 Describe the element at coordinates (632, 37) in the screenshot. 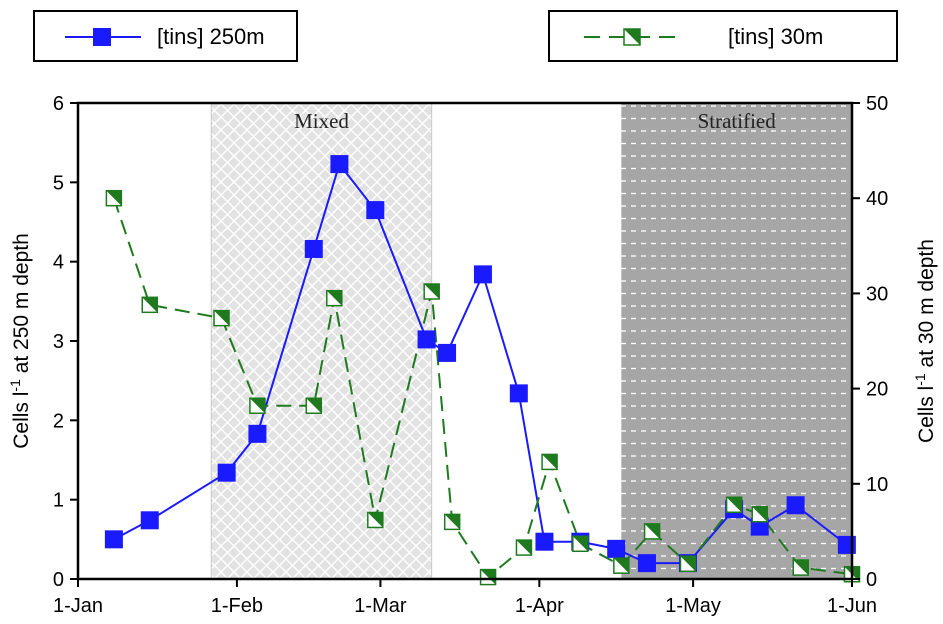

I see `legend-series-b-swatch` at that location.